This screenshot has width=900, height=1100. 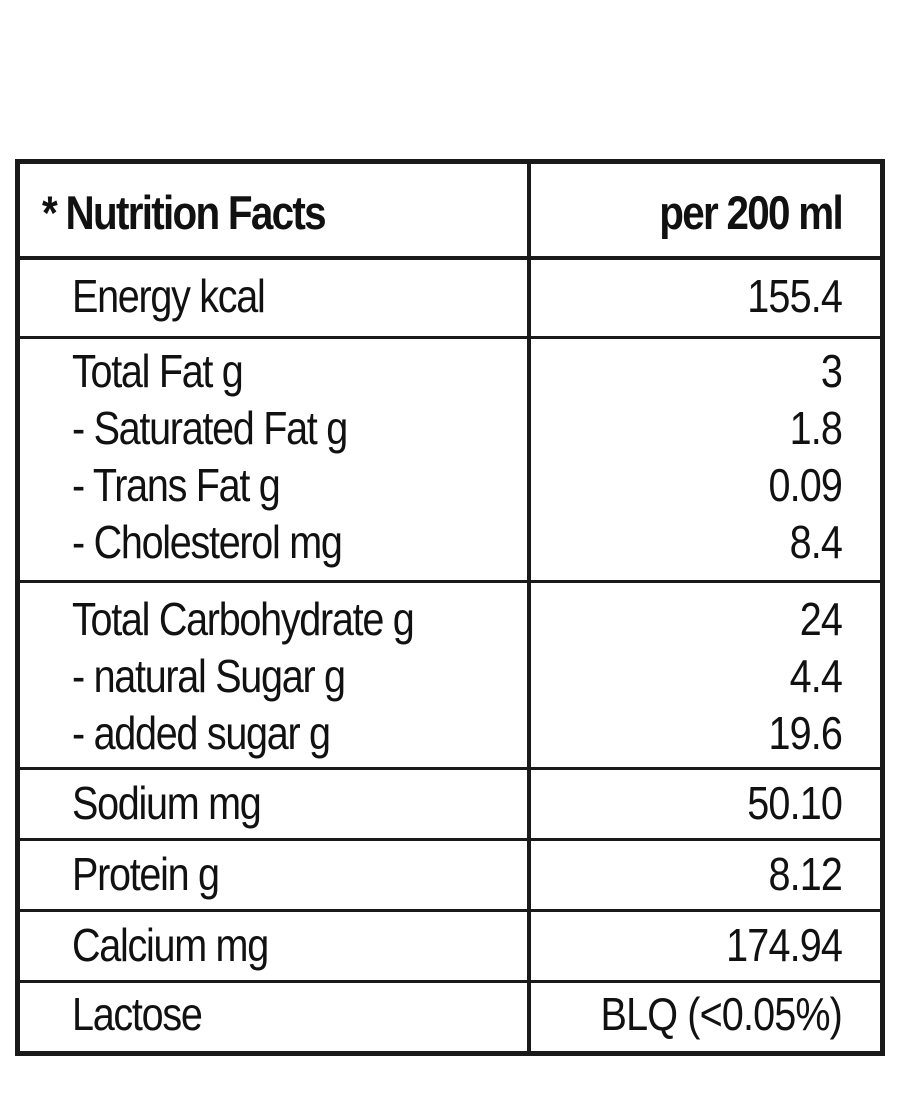 I want to click on nutrient-label: Calcium mg, so click(x=170, y=945).